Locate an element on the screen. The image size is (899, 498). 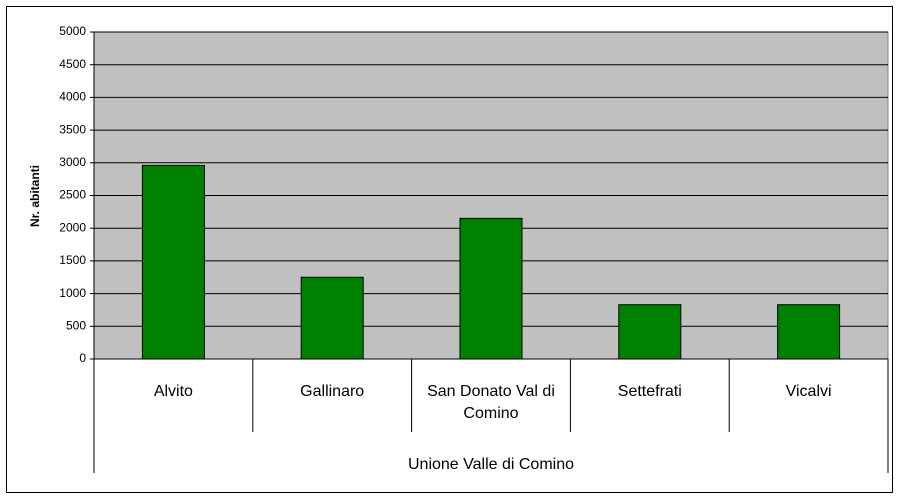
y-tick-label: 2000 is located at coordinates (72, 227).